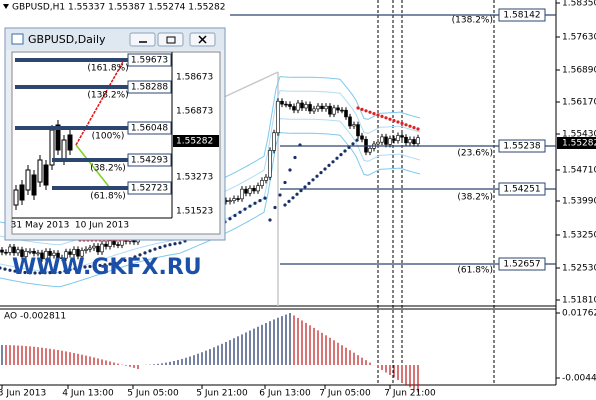  What do you see at coordinates (100, 102) in the screenshot?
I see `inset-arrow` at bounding box center [100, 102].